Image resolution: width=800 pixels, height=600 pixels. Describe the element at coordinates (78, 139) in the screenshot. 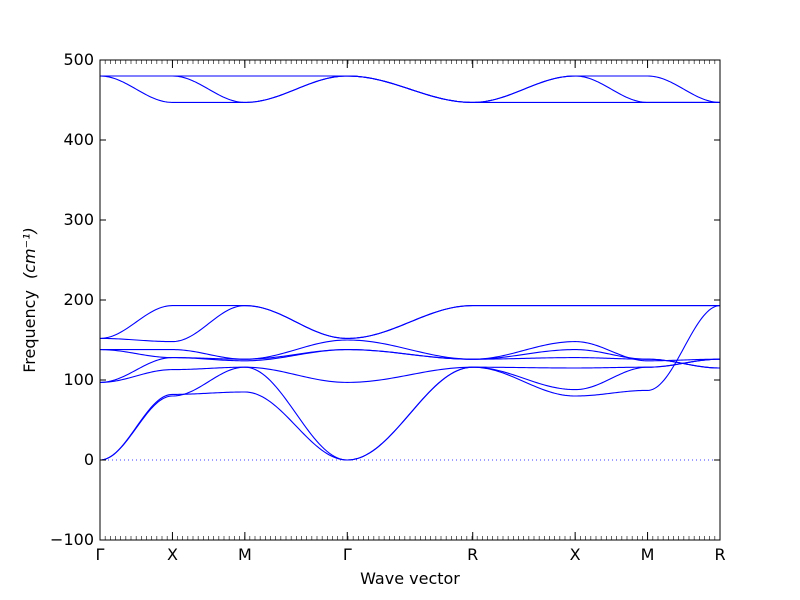

I see `y-tick-label: 400` at that location.